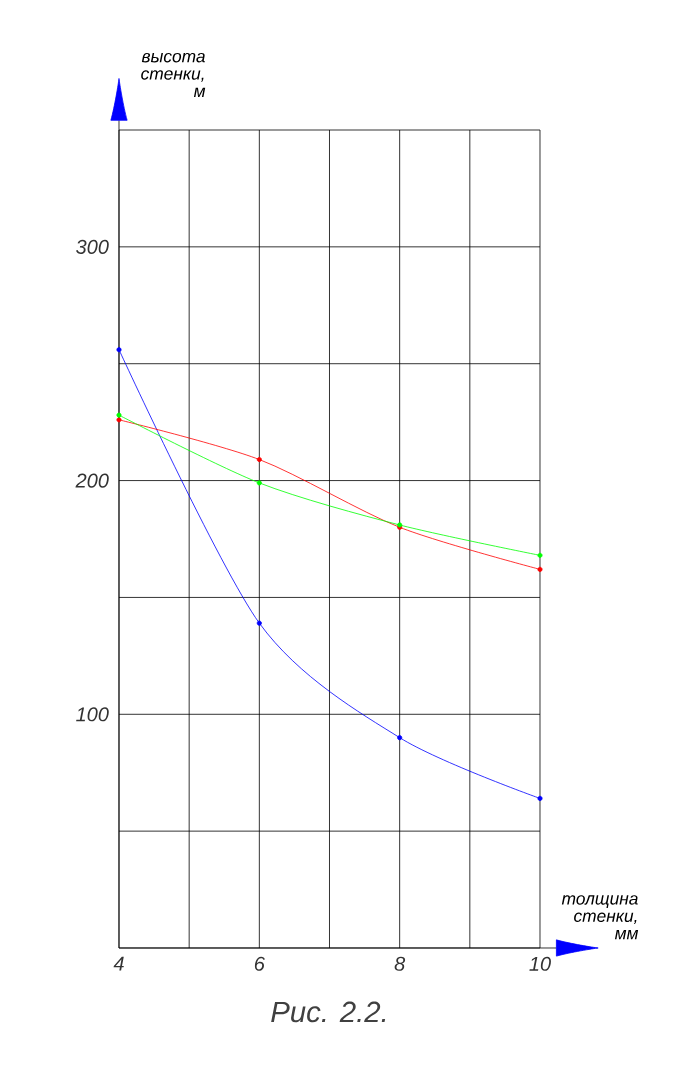 The width and height of the screenshot is (681, 1079). Describe the element at coordinates (600, 917) in the screenshot. I see `x-axis-title: толщина стенки, мм` at that location.